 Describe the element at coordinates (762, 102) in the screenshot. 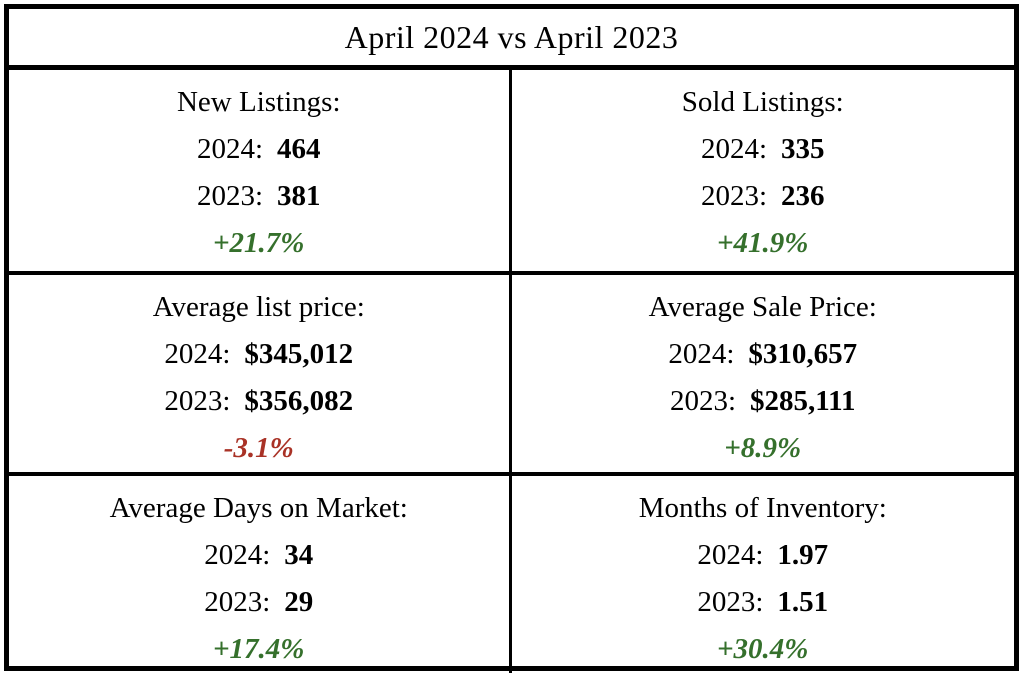

I see `metric-label: Sold Listings:` at that location.